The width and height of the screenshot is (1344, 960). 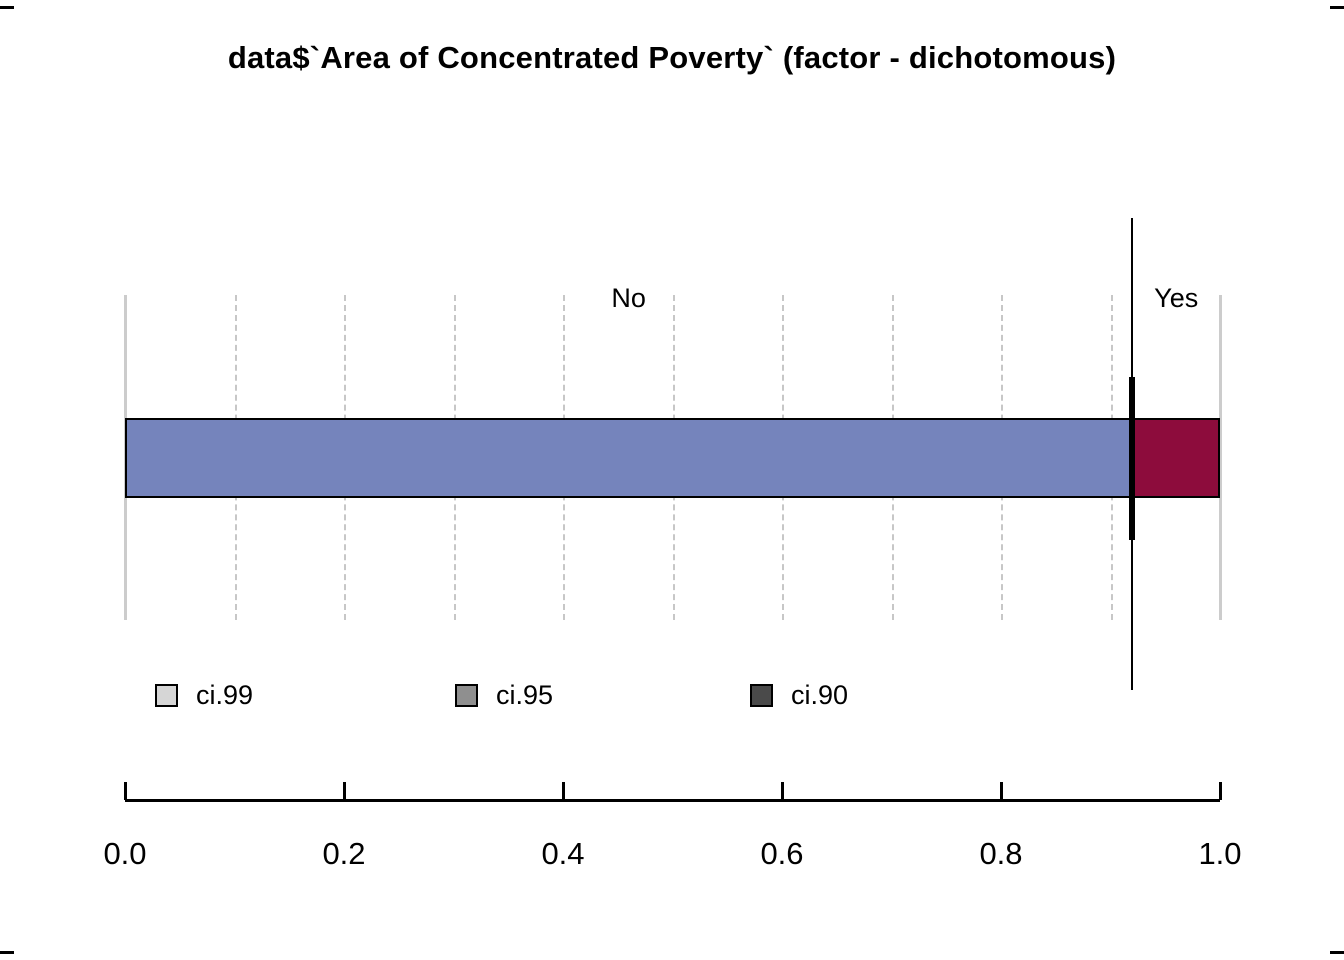 I want to click on legend-label: ci.99, so click(x=225, y=695).